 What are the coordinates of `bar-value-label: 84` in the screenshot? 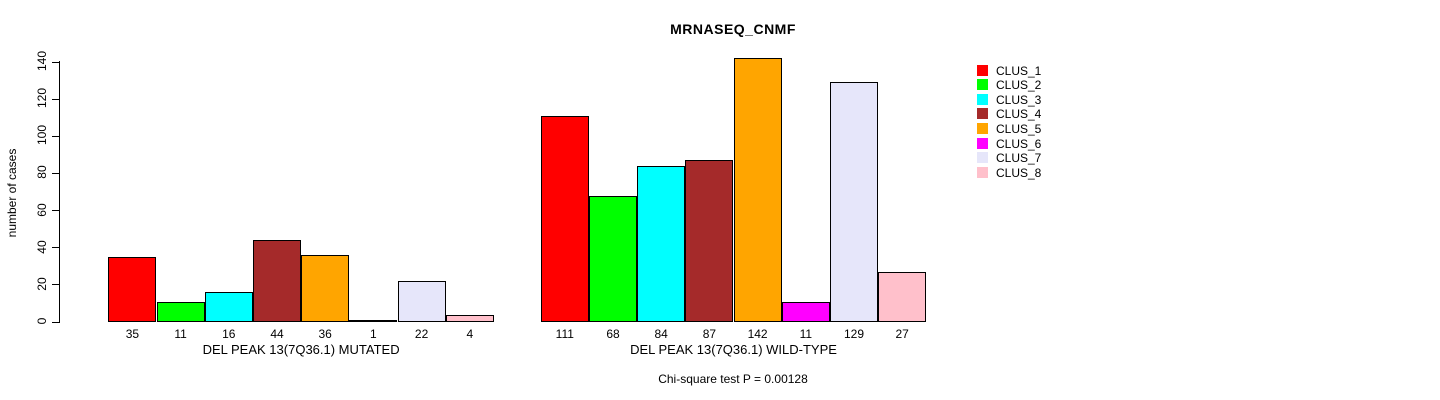 It's located at (661, 334).